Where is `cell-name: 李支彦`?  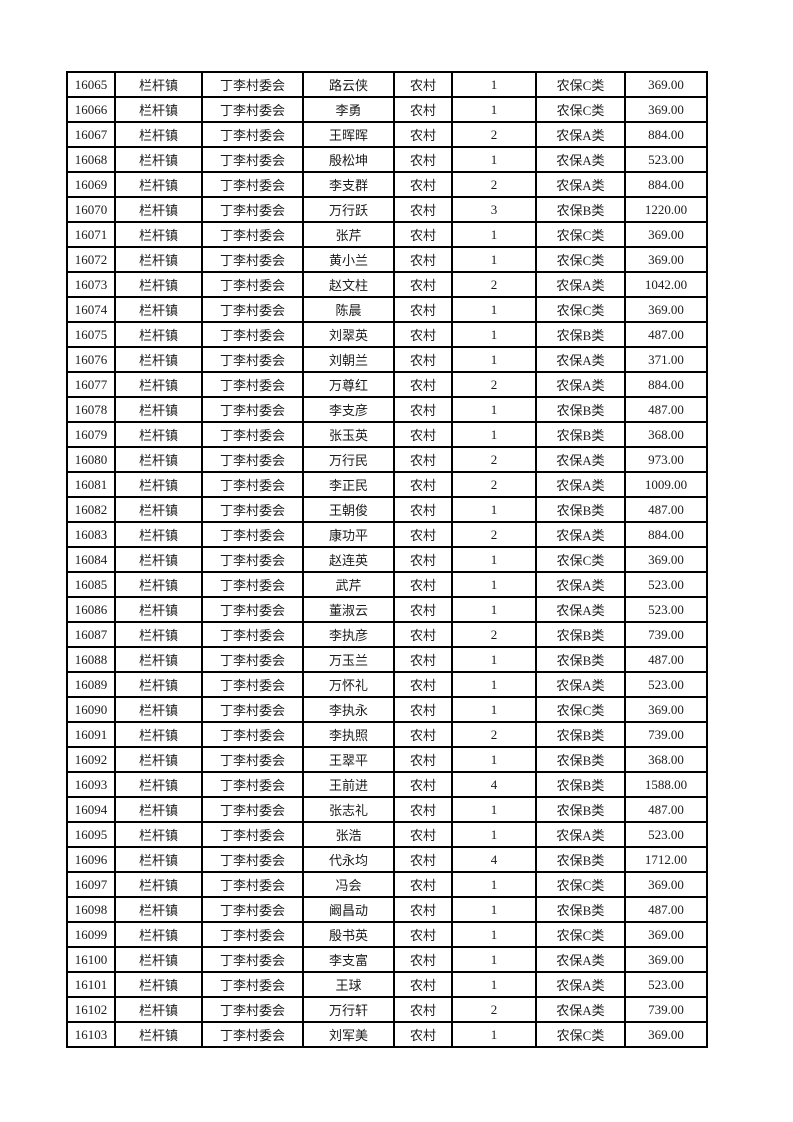 cell-name: 李支彦 is located at coordinates (348, 409).